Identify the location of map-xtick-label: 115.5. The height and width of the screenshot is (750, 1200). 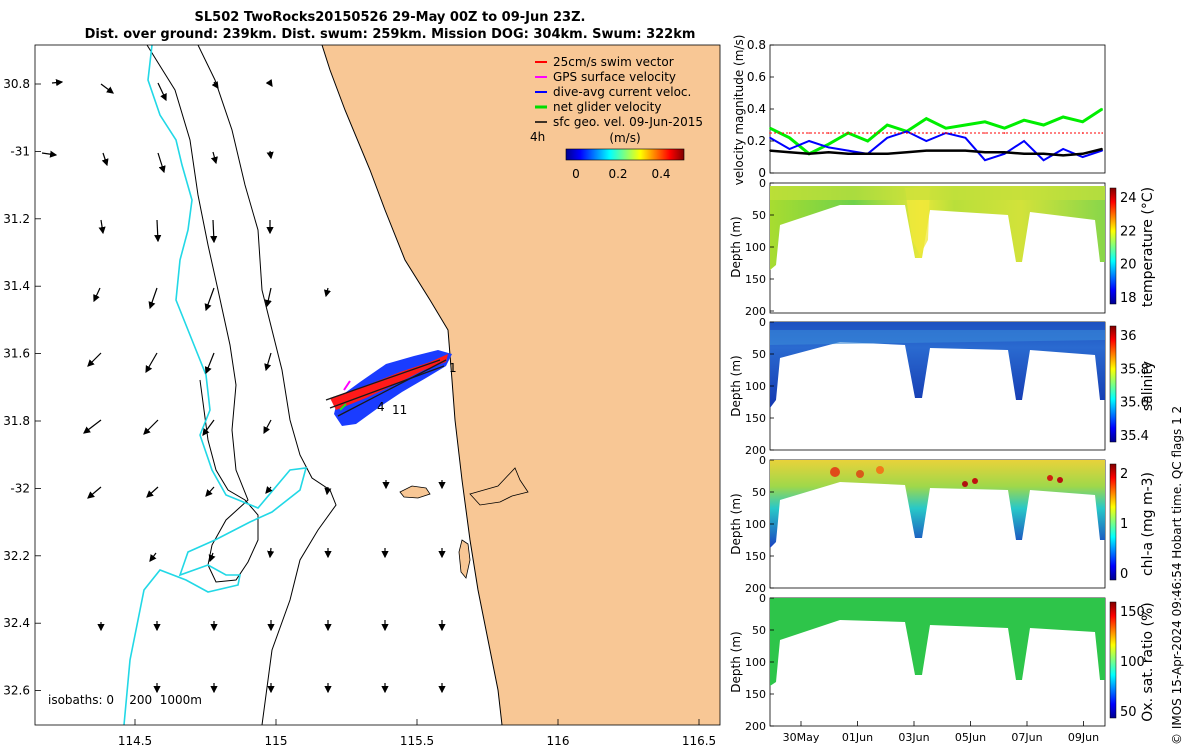
(417, 741).